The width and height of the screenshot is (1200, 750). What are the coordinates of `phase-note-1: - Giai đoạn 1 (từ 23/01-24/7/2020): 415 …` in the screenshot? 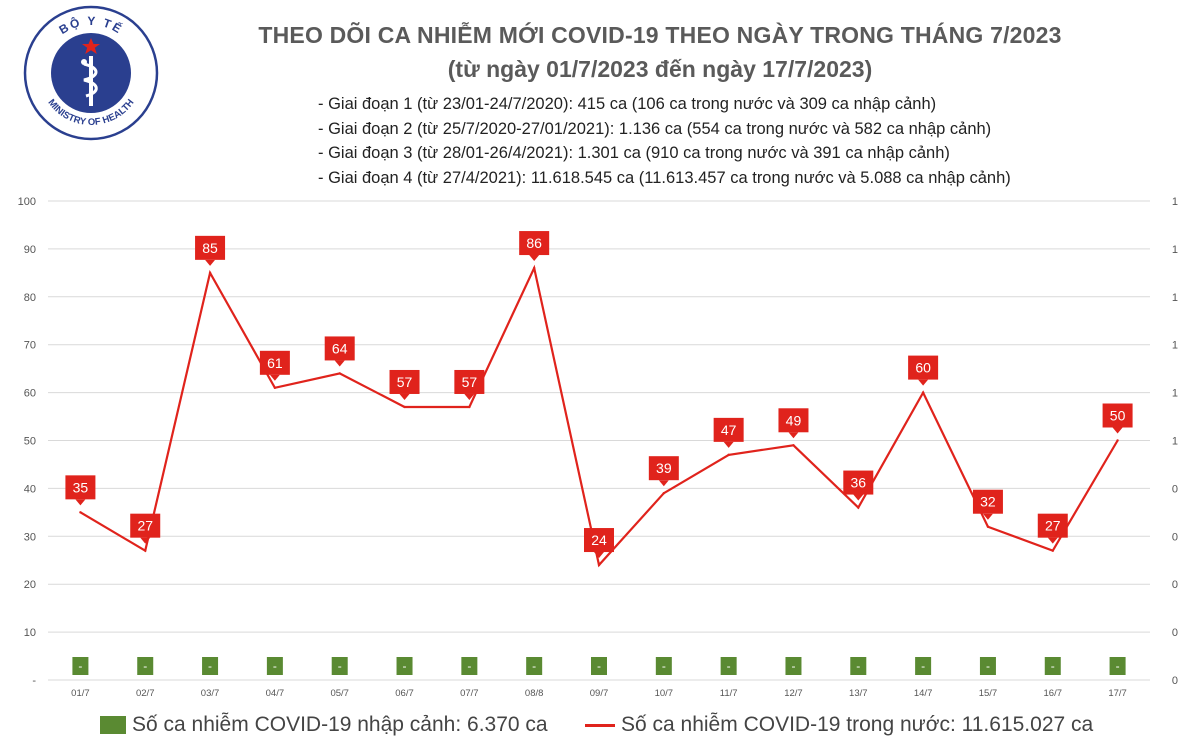 It's located at (627, 104).